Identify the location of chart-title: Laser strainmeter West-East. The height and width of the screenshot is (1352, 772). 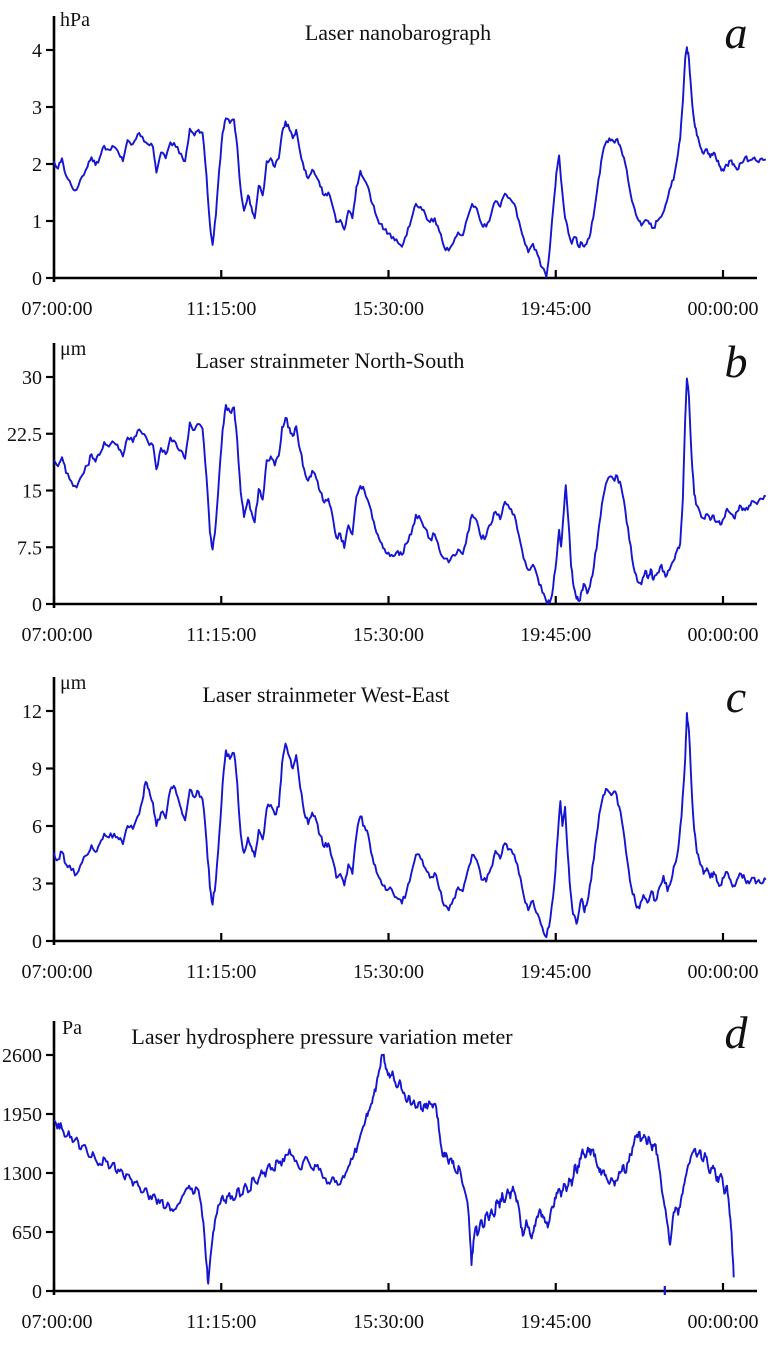
(325, 694).